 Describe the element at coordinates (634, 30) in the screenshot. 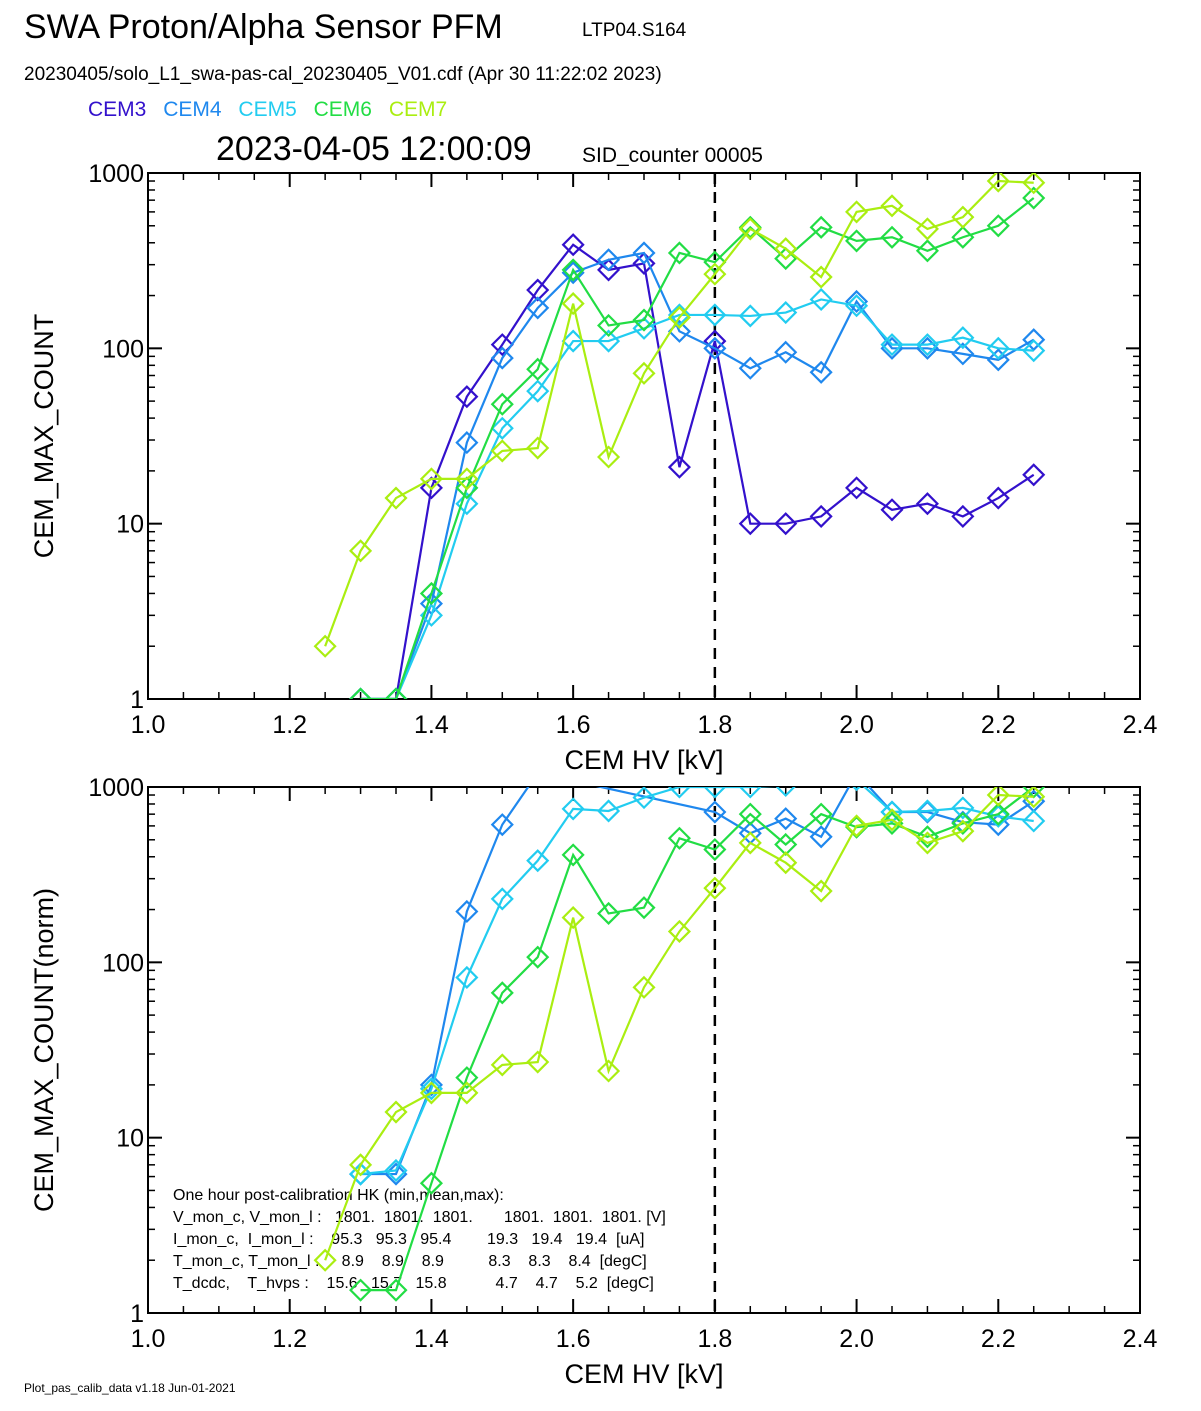

I see `run-id: LTP04.S164` at that location.